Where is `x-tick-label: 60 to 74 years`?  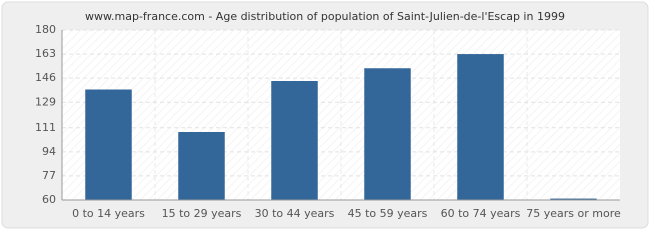
x-tick-label: 60 to 74 years is located at coordinates (481, 213).